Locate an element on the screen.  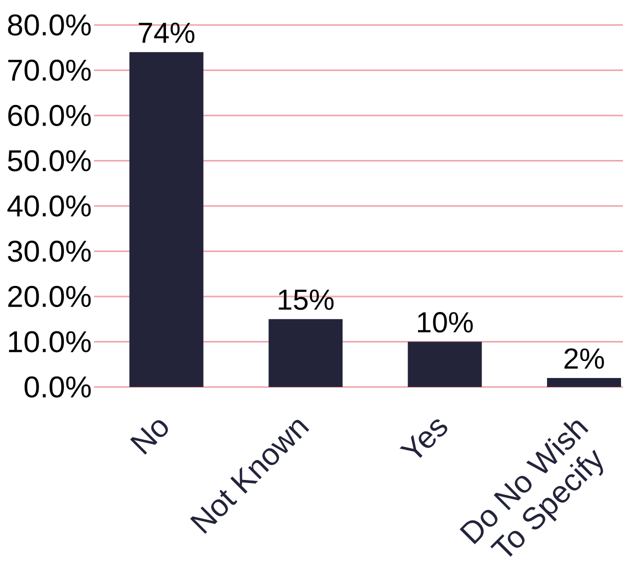
y-tick-label: 60.0% is located at coordinates (49, 115).